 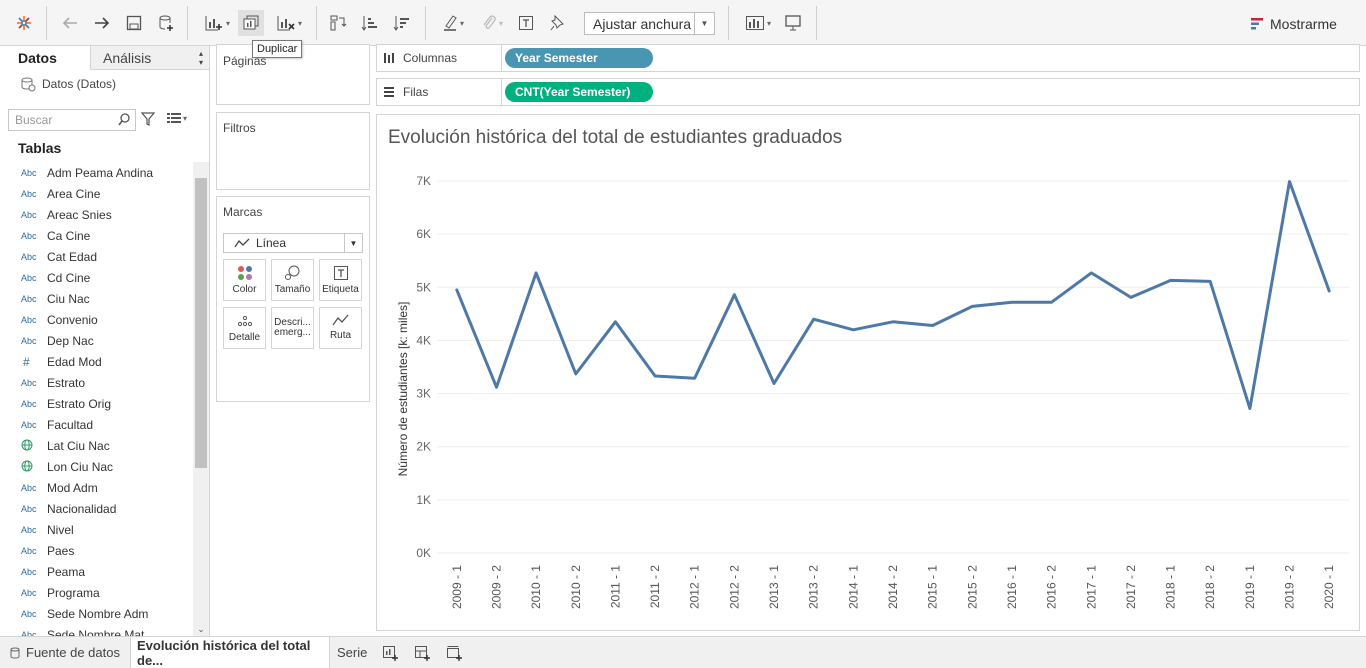 What do you see at coordinates (96, 508) in the screenshot?
I see `field-item: Abc Nacionalidad` at bounding box center [96, 508].